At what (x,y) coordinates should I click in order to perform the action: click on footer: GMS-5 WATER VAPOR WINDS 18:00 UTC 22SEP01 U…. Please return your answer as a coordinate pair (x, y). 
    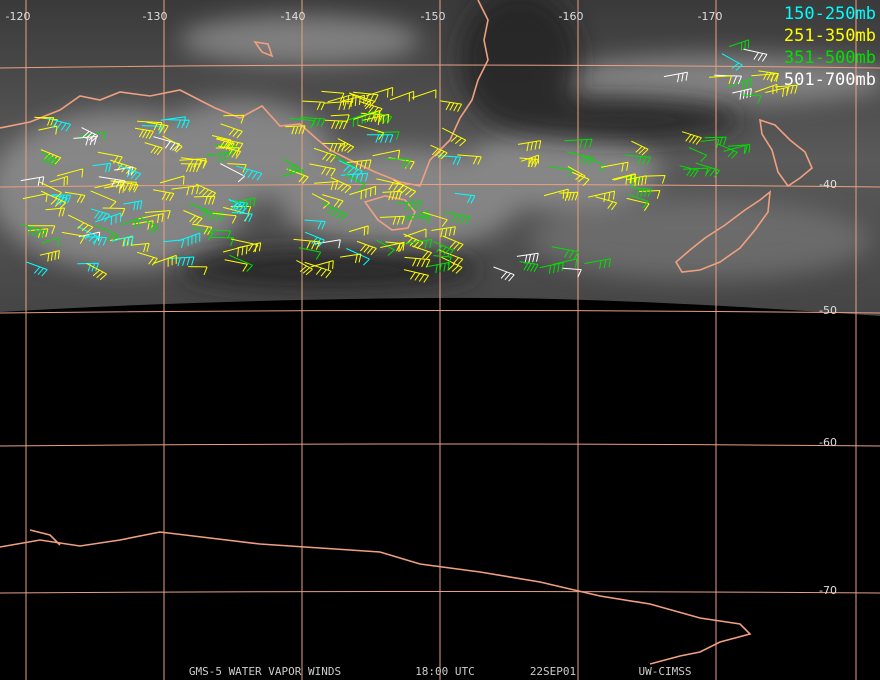
    Looking at the image, I should click on (440, 671).